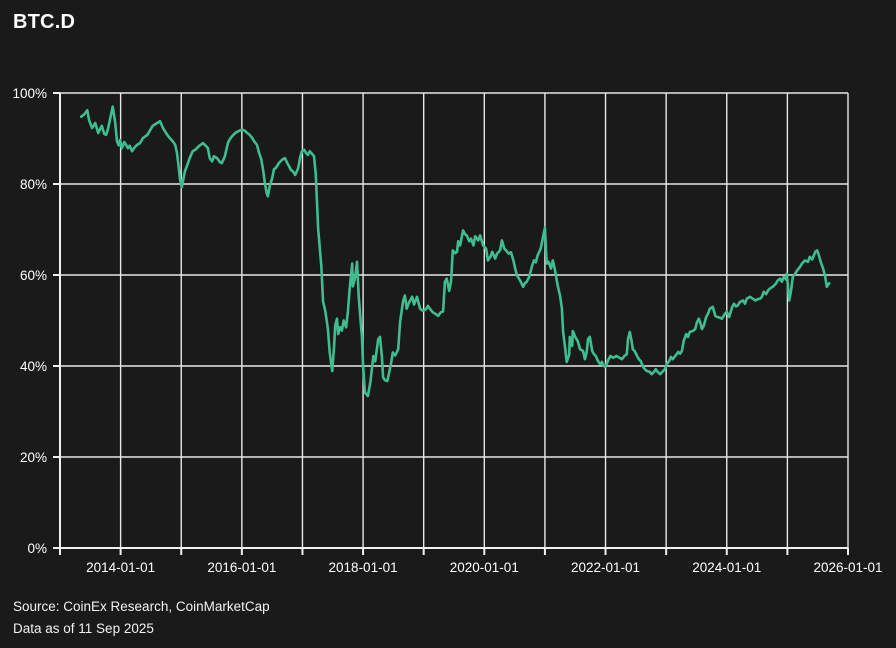  Describe the element at coordinates (33, 275) in the screenshot. I see `y-tick-label: 60%` at that location.